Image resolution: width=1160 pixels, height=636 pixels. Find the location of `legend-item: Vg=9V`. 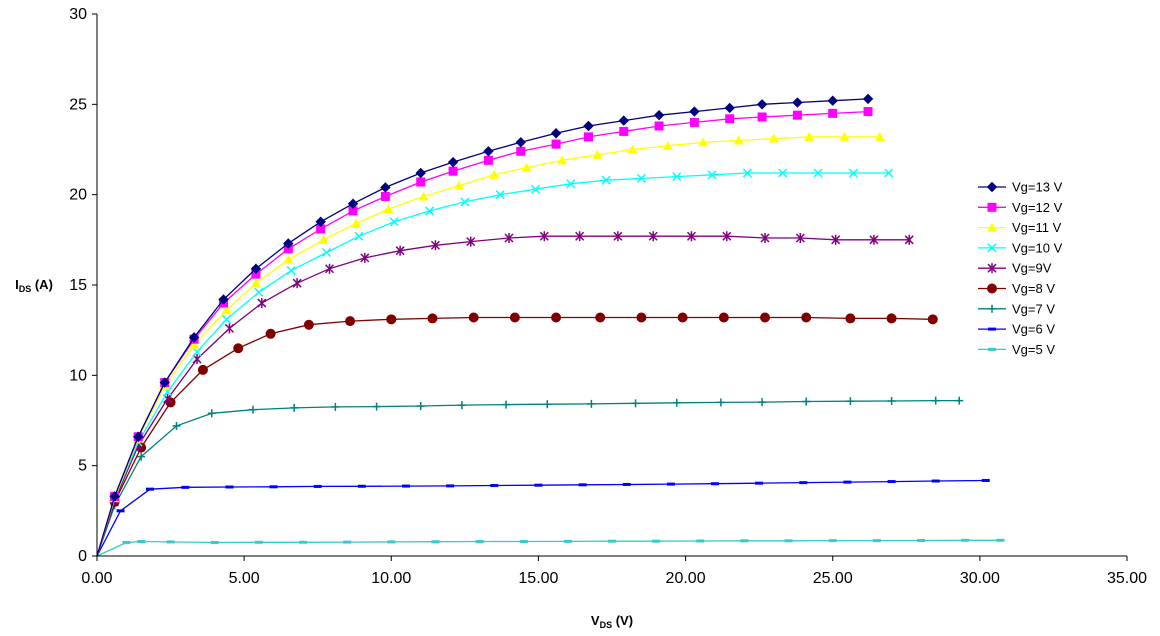

legend-item: Vg=9V is located at coordinates (1015, 268).